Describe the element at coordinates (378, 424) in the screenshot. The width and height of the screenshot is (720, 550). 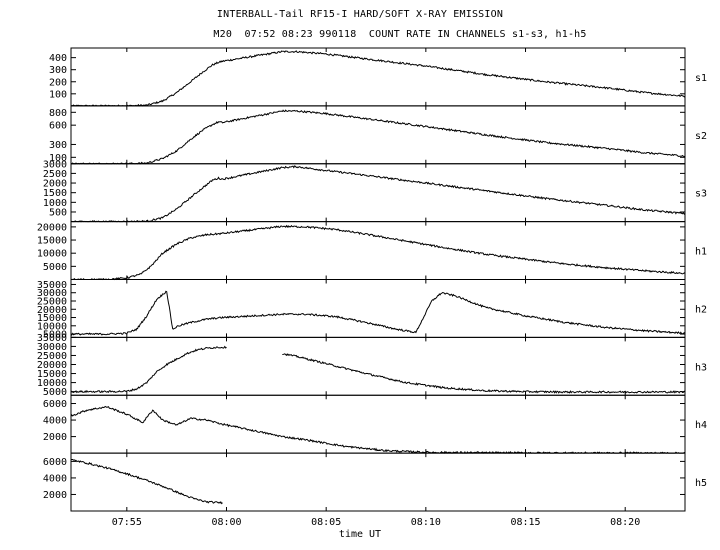
I see `panel-frame-h4` at that location.